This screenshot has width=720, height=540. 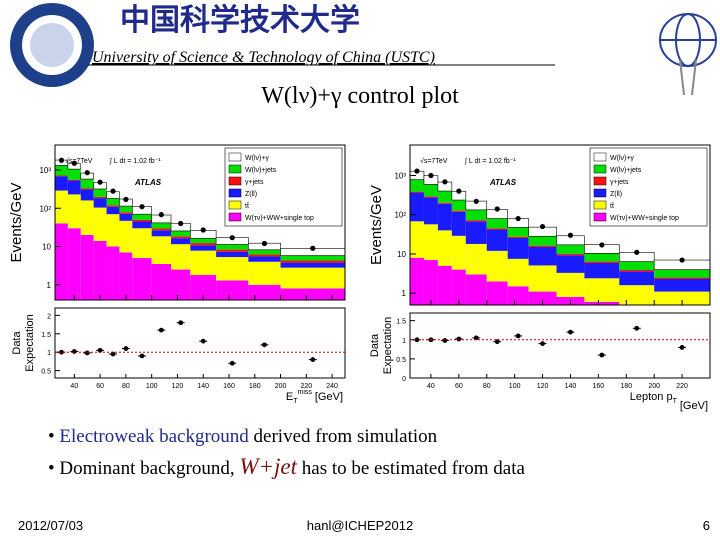 What do you see at coordinates (255, 386) in the screenshot?
I see `x-tick-label: 180` at bounding box center [255, 386].